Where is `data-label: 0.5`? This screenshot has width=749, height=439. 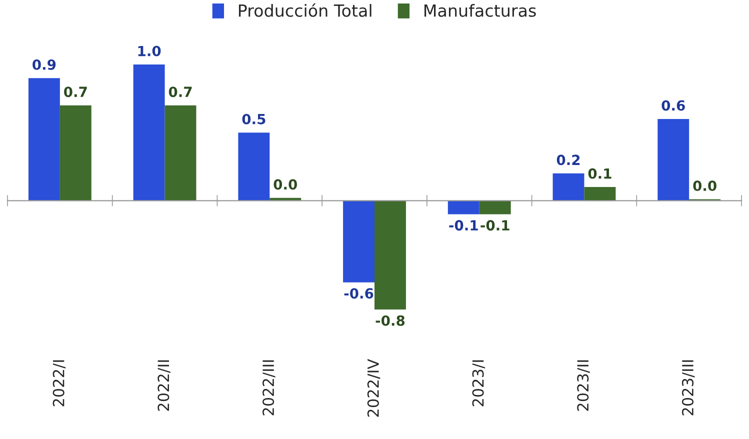
data-label: 0.5 is located at coordinates (254, 119).